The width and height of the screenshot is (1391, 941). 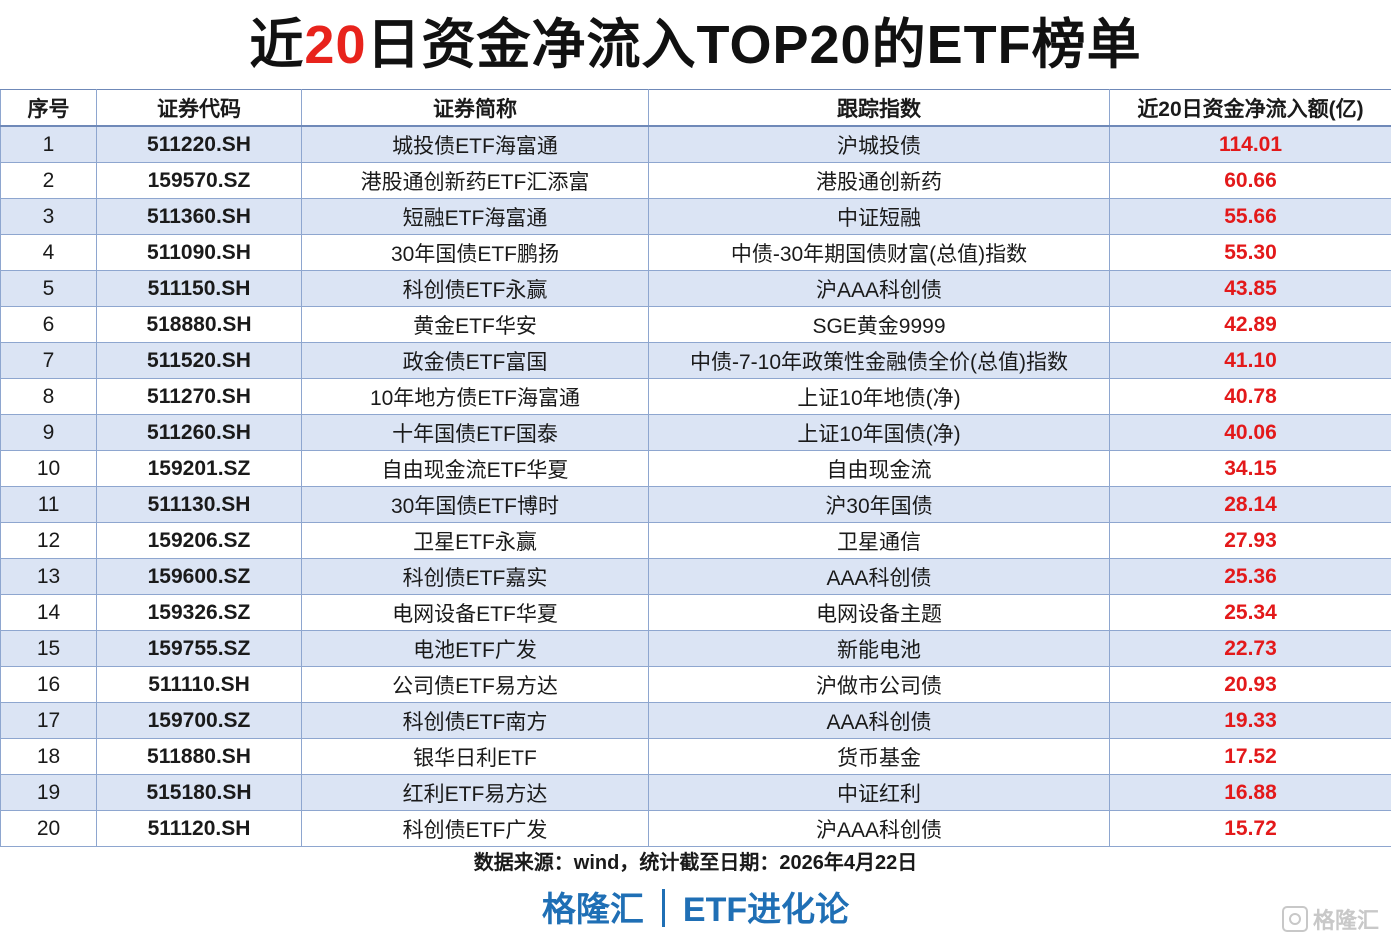 I want to click on table-row: 14 159326.SZ 电网设备ETF华夏 电网设备主题 25.34, so click(x=695, y=612).